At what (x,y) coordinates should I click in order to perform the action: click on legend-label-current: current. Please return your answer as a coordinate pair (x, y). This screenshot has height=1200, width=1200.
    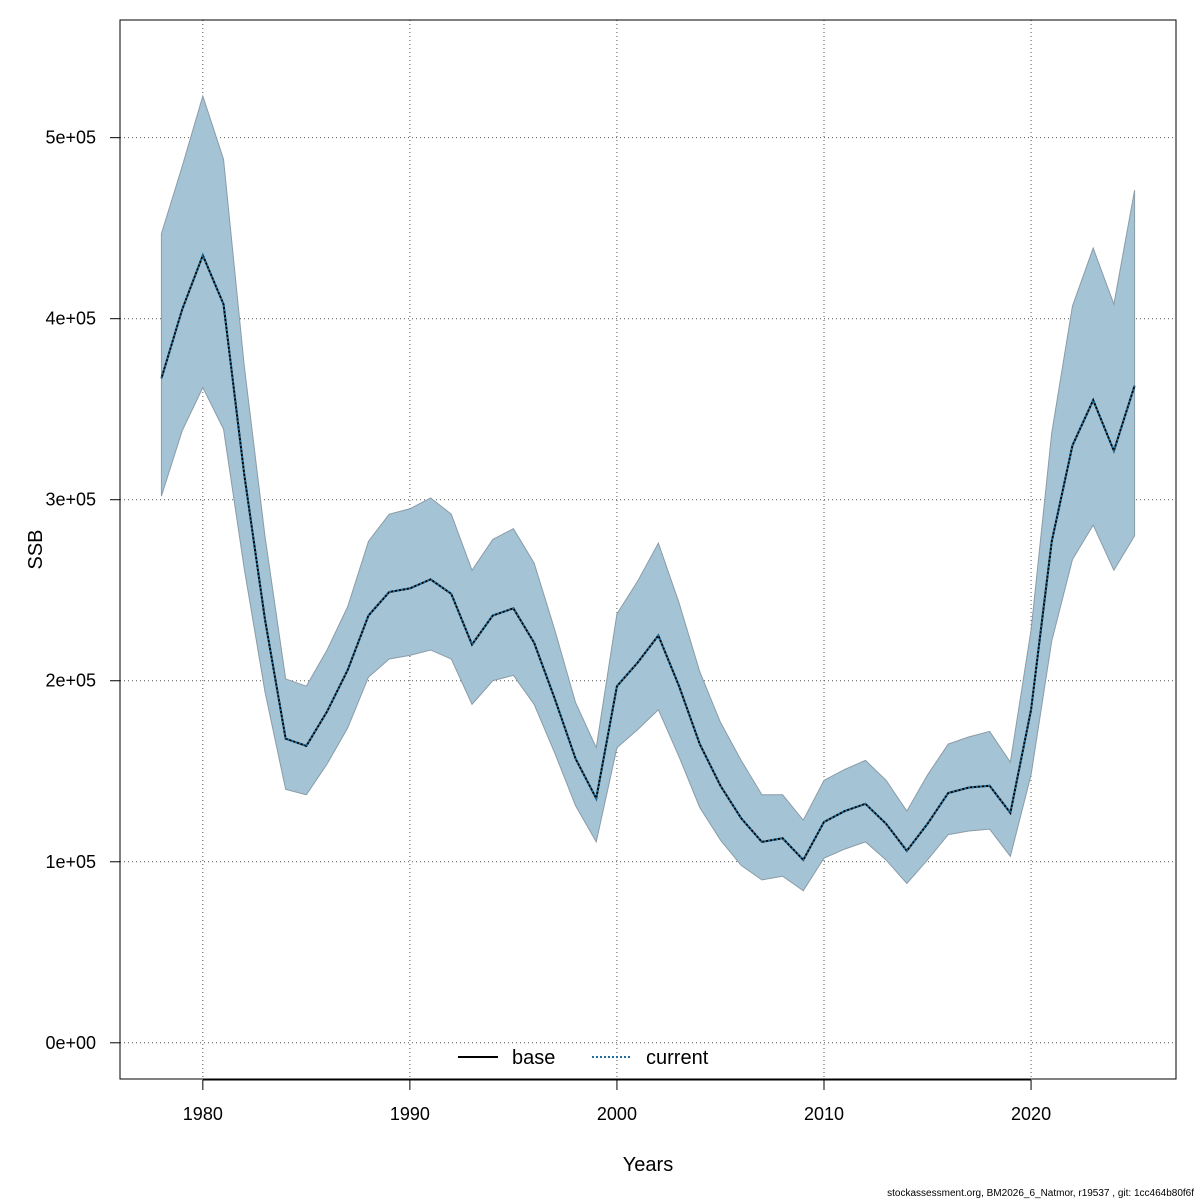
    Looking at the image, I should click on (677, 1058).